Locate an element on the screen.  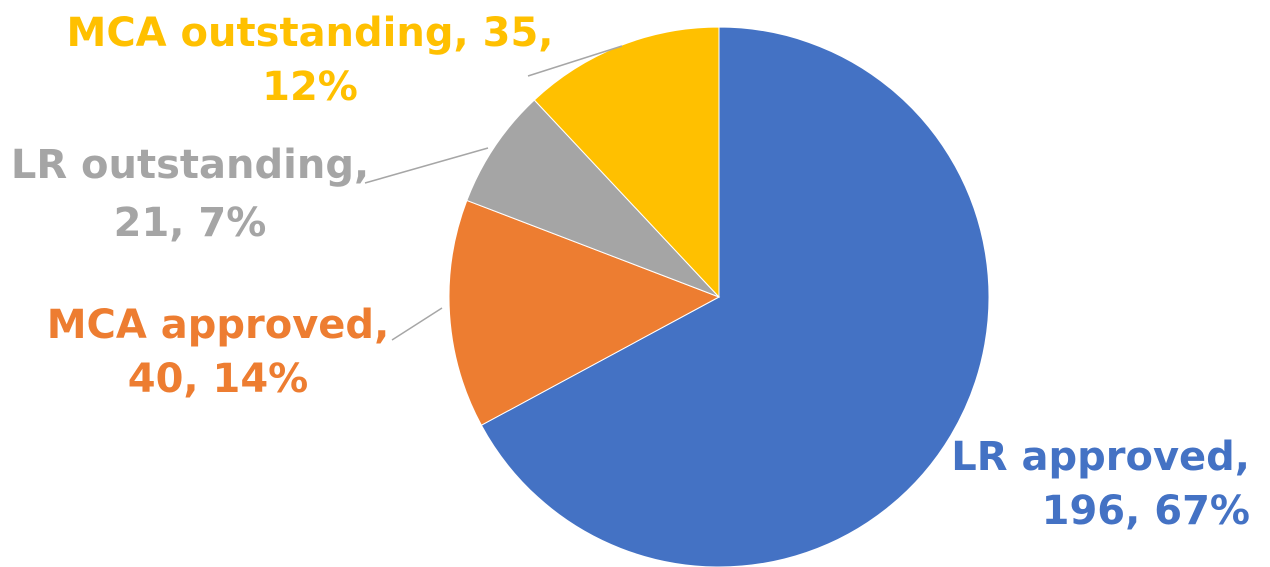
data-label-lr-approved: LR approved, 196, 67% is located at coordinates (1100, 484).